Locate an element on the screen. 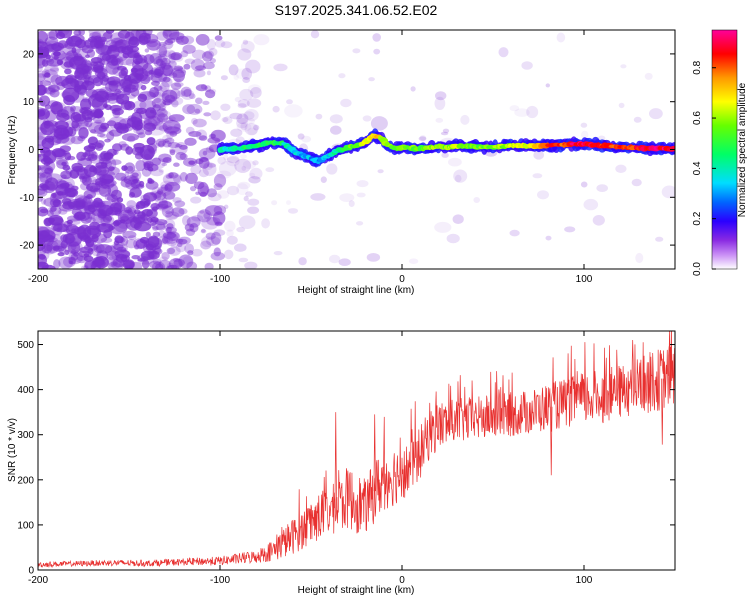 This screenshot has height=600, width=750. y-tick-label: 20 is located at coordinates (29, 54).